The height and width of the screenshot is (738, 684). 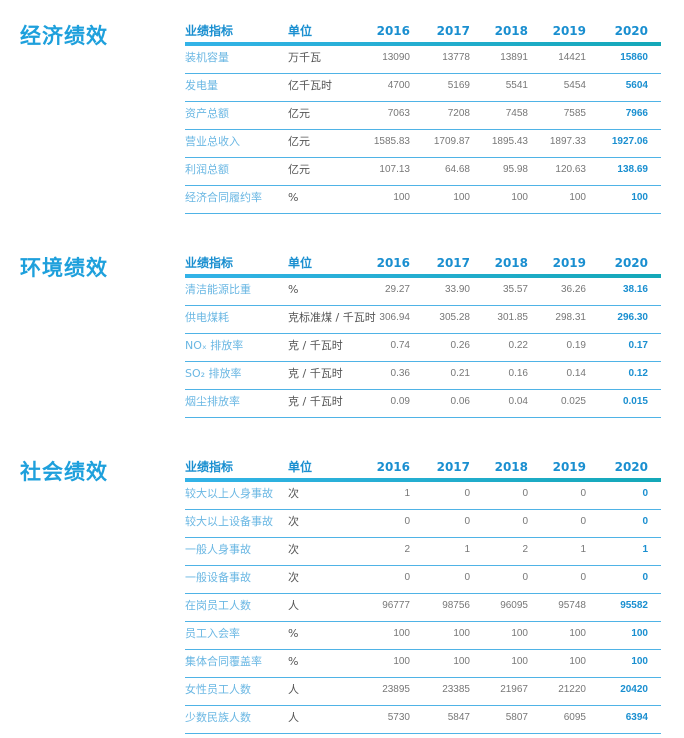 What do you see at coordinates (212, 633) in the screenshot?
I see `row-label: 员工入会率` at bounding box center [212, 633].